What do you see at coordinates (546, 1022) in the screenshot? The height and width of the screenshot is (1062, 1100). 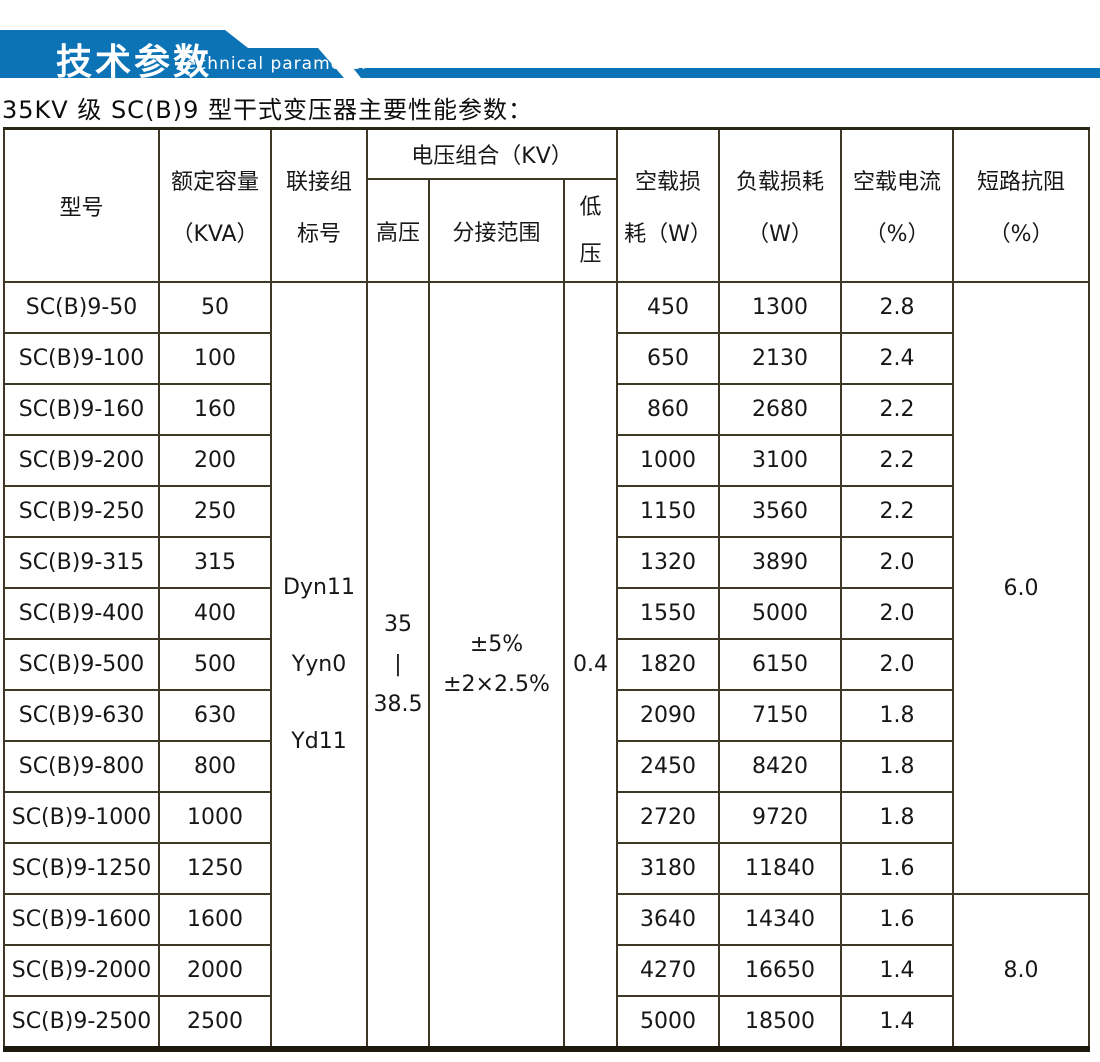 I see `table-row: SC(B)9-2500 2500 5000 18500 1.4` at bounding box center [546, 1022].